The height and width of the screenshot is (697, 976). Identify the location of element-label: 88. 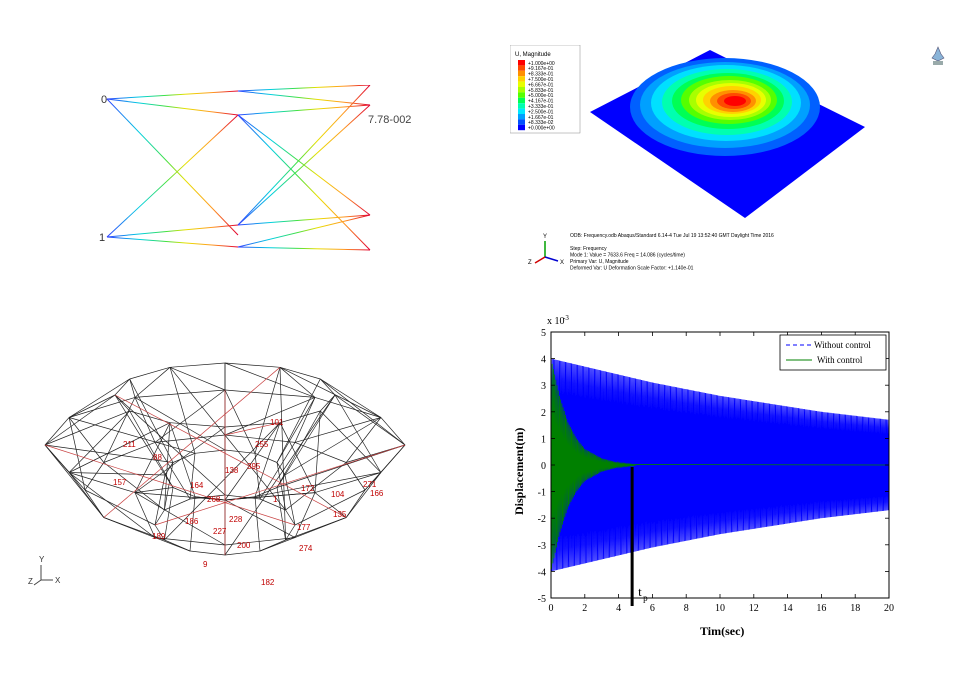
(157, 457).